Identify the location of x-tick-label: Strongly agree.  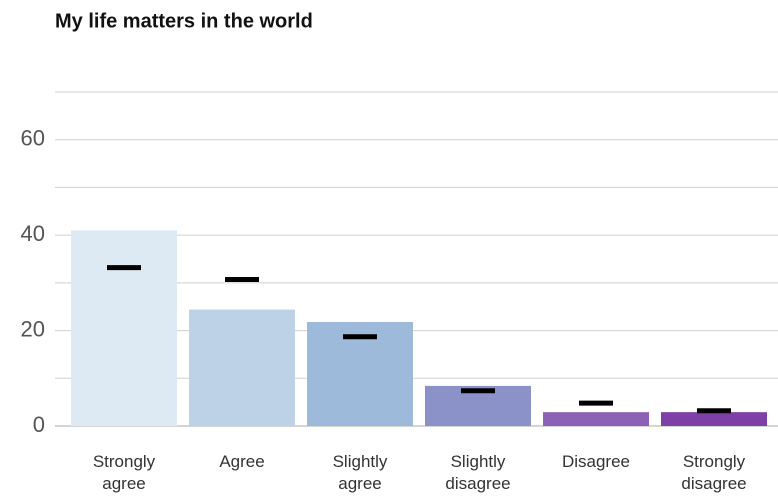
(124, 472).